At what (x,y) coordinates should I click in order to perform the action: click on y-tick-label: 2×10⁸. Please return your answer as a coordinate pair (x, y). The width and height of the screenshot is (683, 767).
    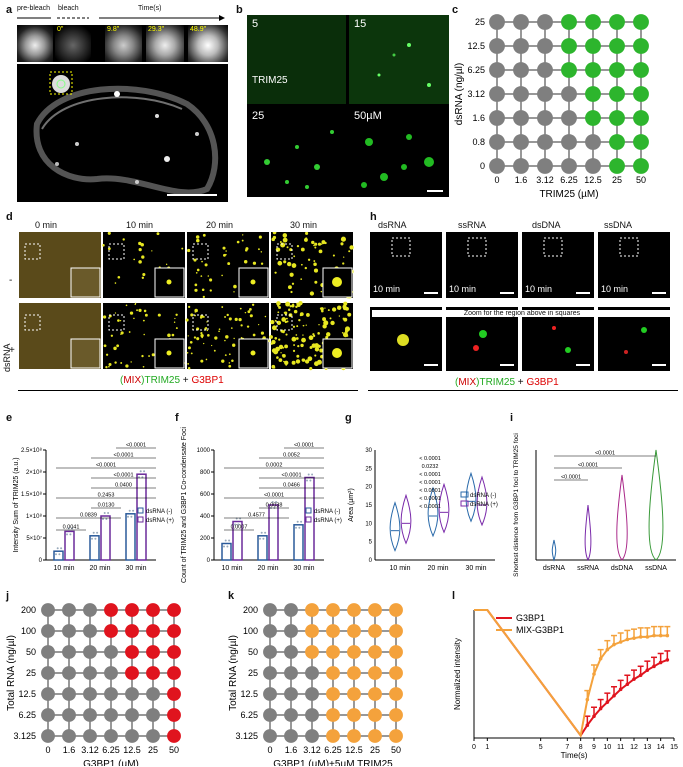
    Looking at the image, I should click on (34, 472).